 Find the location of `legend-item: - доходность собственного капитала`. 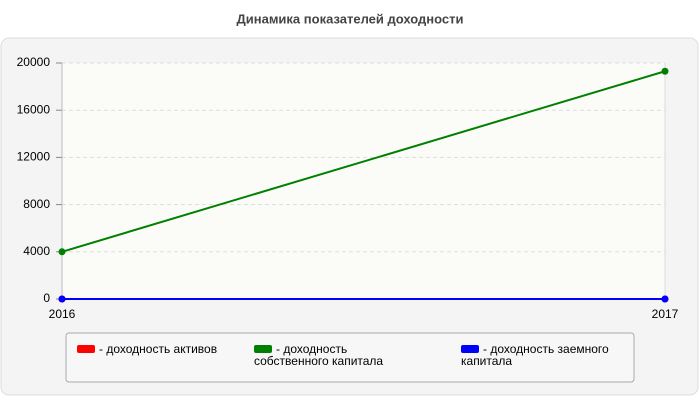

legend-item: - доходность собственного капитала is located at coordinates (329, 355).